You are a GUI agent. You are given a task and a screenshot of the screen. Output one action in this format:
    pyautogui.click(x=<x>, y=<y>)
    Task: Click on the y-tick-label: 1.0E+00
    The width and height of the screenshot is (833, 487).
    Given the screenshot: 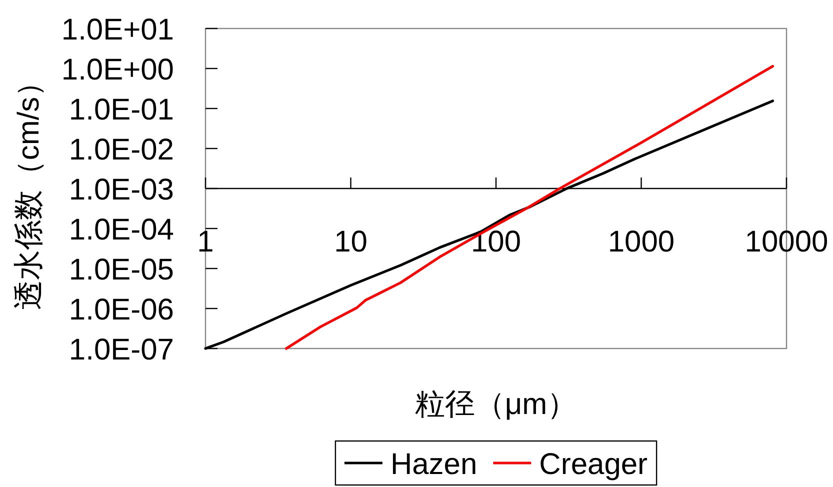 What is the action you would take?
    pyautogui.click(x=117, y=70)
    